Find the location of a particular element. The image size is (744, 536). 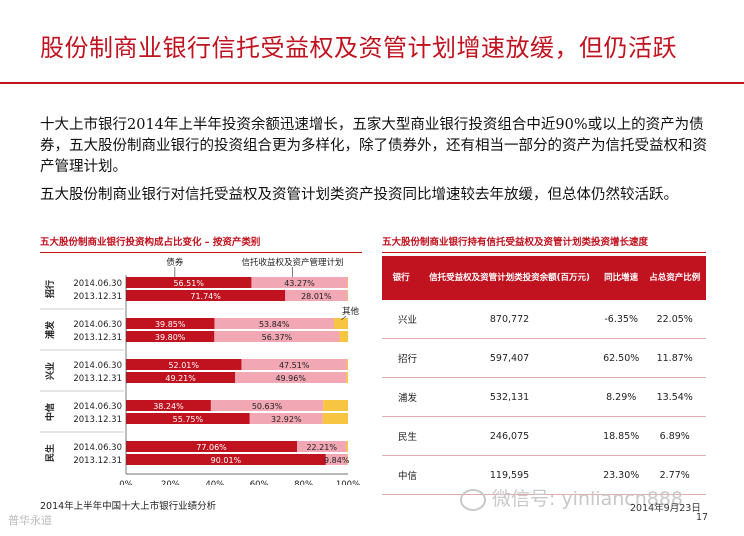

bank-label: 浦发 is located at coordinates (50, 329).